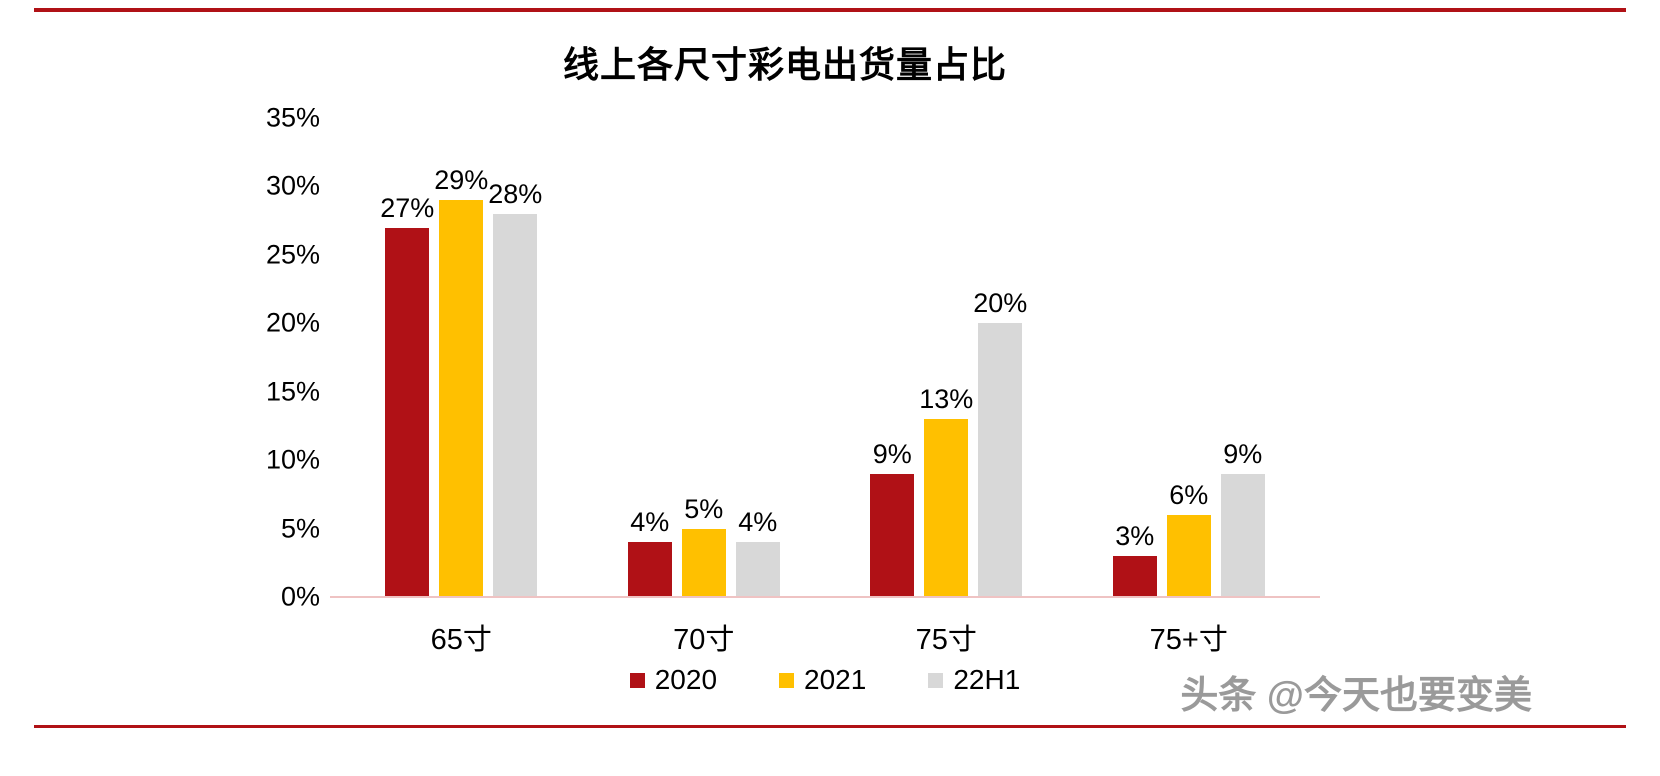 Image resolution: width=1660 pixels, height=776 pixels. I want to click on legend-item: 2020, so click(673, 680).